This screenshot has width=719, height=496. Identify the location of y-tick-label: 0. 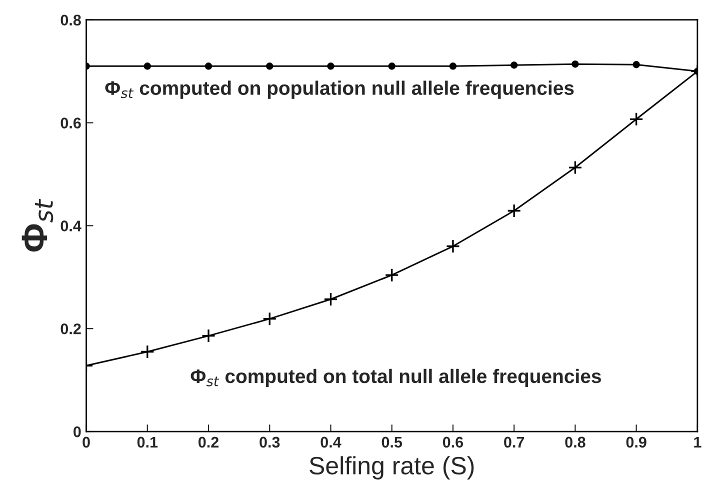
(77, 432).